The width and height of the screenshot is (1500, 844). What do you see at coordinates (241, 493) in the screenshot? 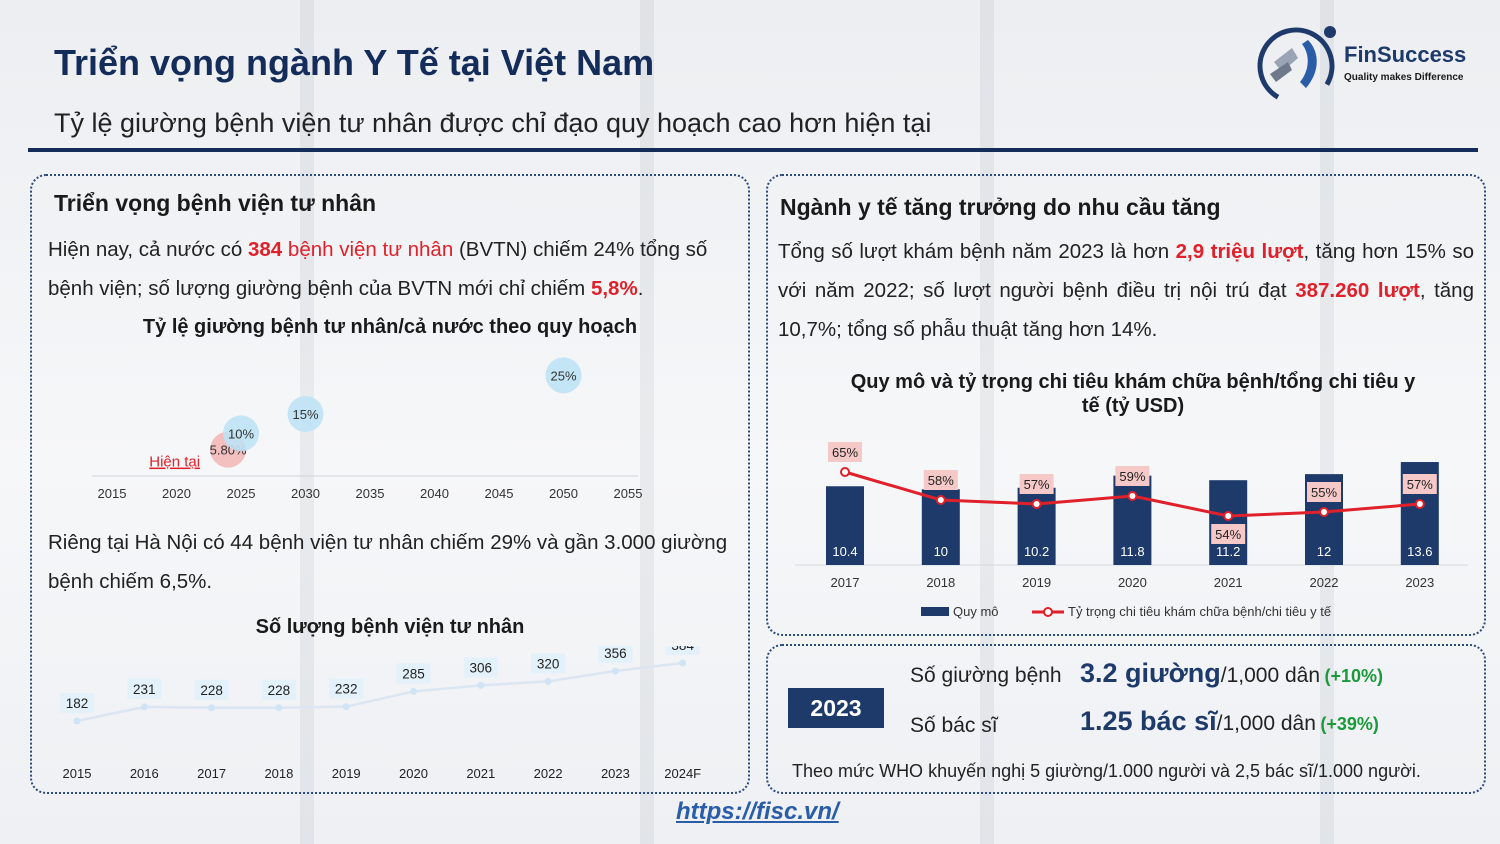
I see `x-tick-label: 2025` at bounding box center [241, 493].